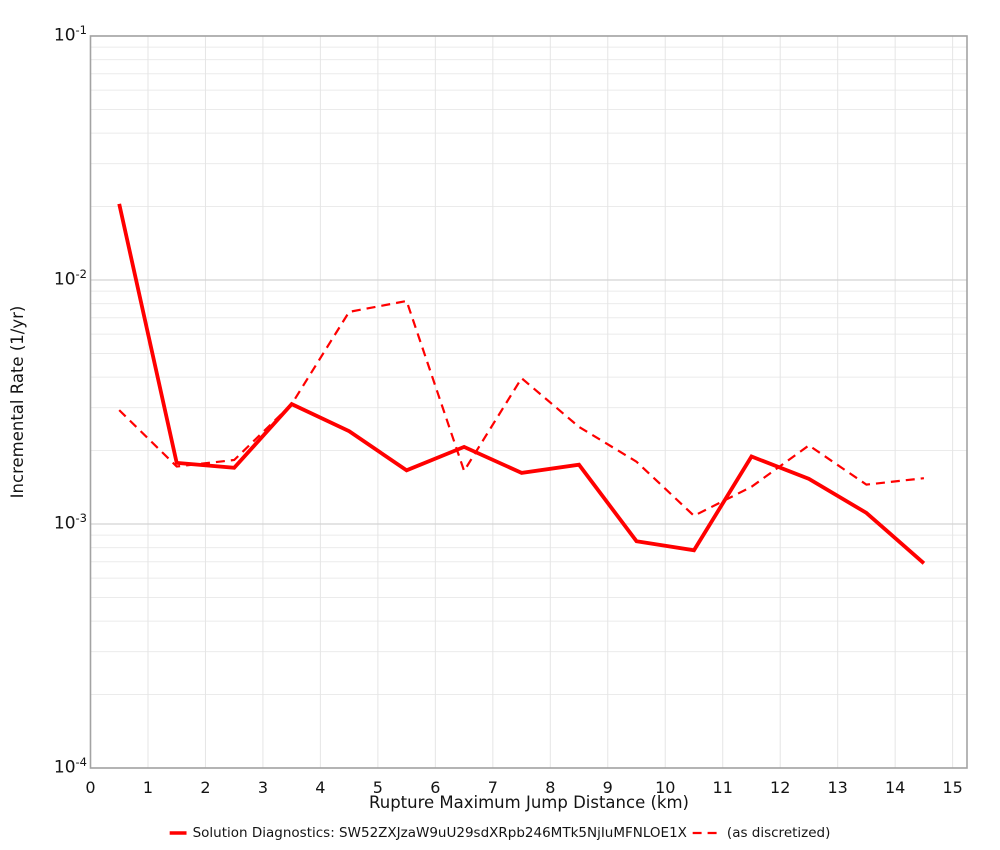  Describe the element at coordinates (70, 34) in the screenshot. I see `y-tick-label: 10⁻¹` at that location.